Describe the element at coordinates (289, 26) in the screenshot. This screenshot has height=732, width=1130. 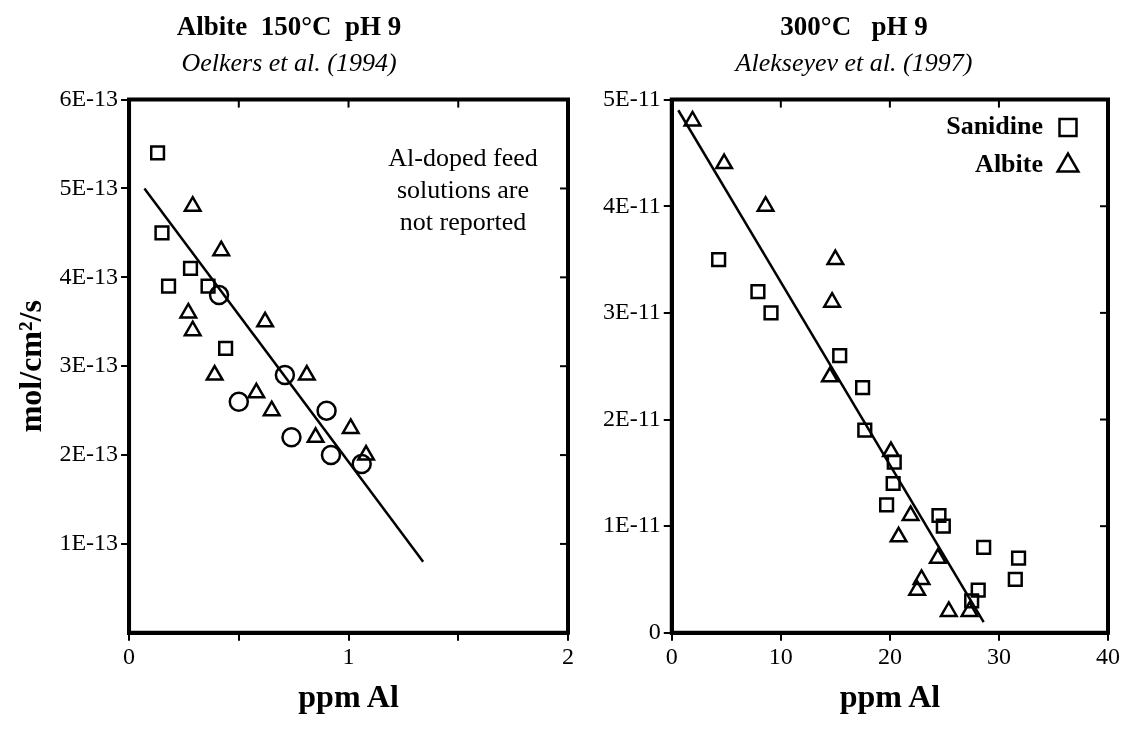
I see `chart-title: Albite 150°C pH 9` at that location.